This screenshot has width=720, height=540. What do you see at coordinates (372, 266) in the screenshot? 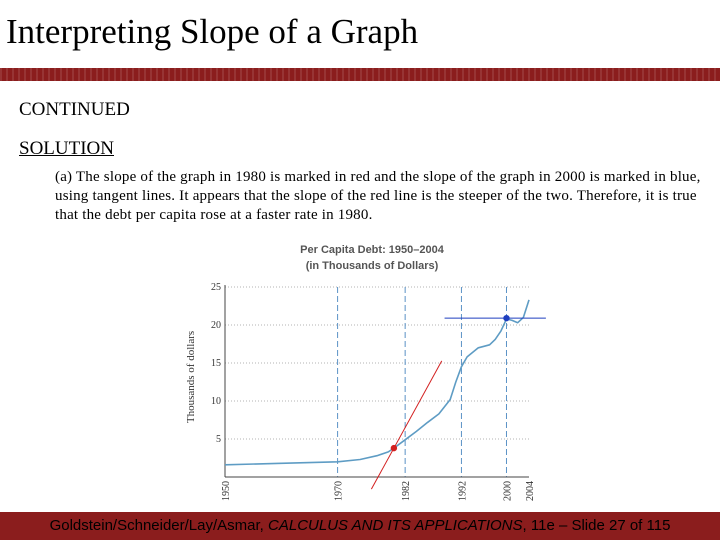
I see `chart-title-line2: (in Thousands of Dollars)` at bounding box center [372, 266].